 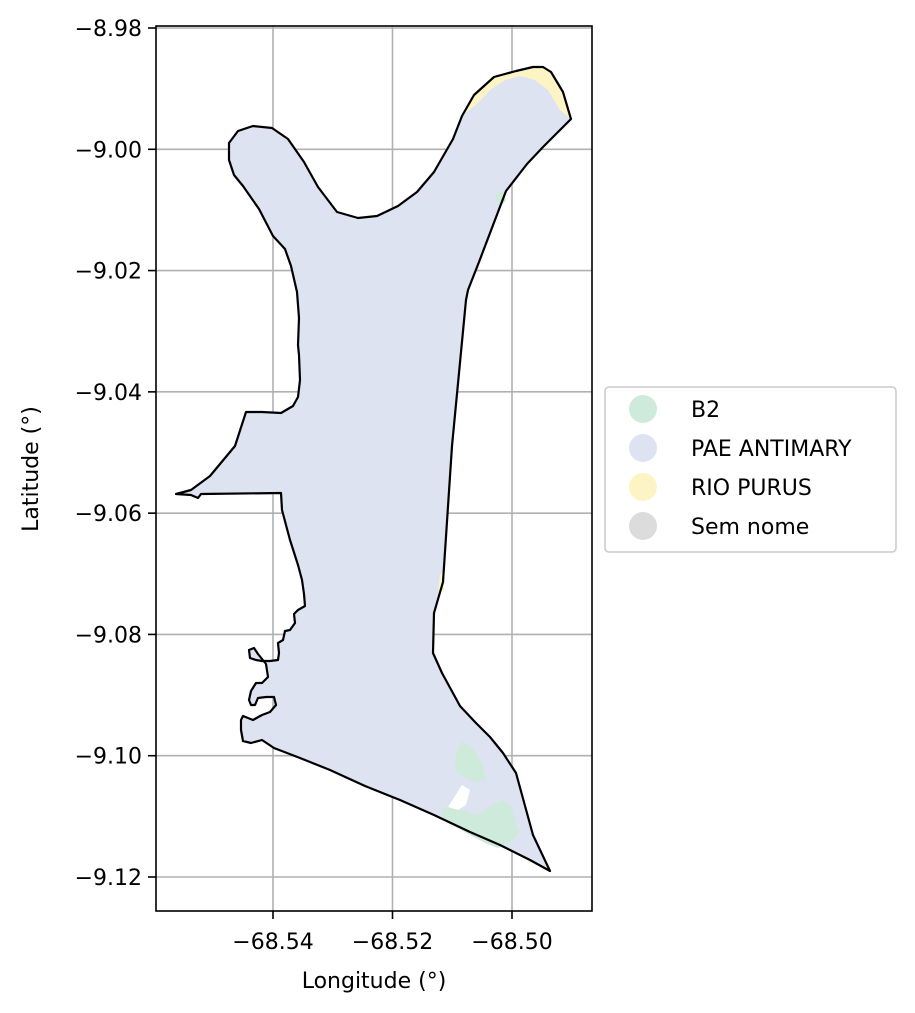 What do you see at coordinates (374, 981) in the screenshot?
I see `x-axis-label: Longitude (°)` at bounding box center [374, 981].